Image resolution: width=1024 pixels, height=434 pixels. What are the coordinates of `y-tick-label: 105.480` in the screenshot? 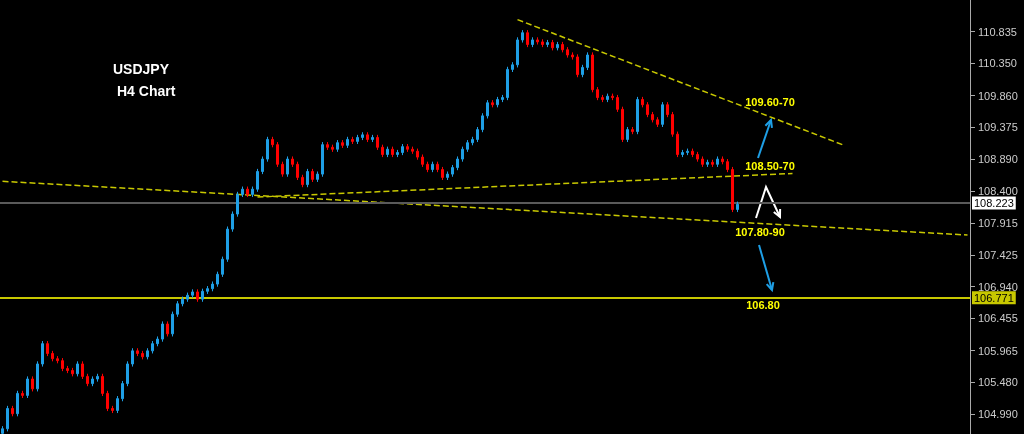 It's located at (998, 382).